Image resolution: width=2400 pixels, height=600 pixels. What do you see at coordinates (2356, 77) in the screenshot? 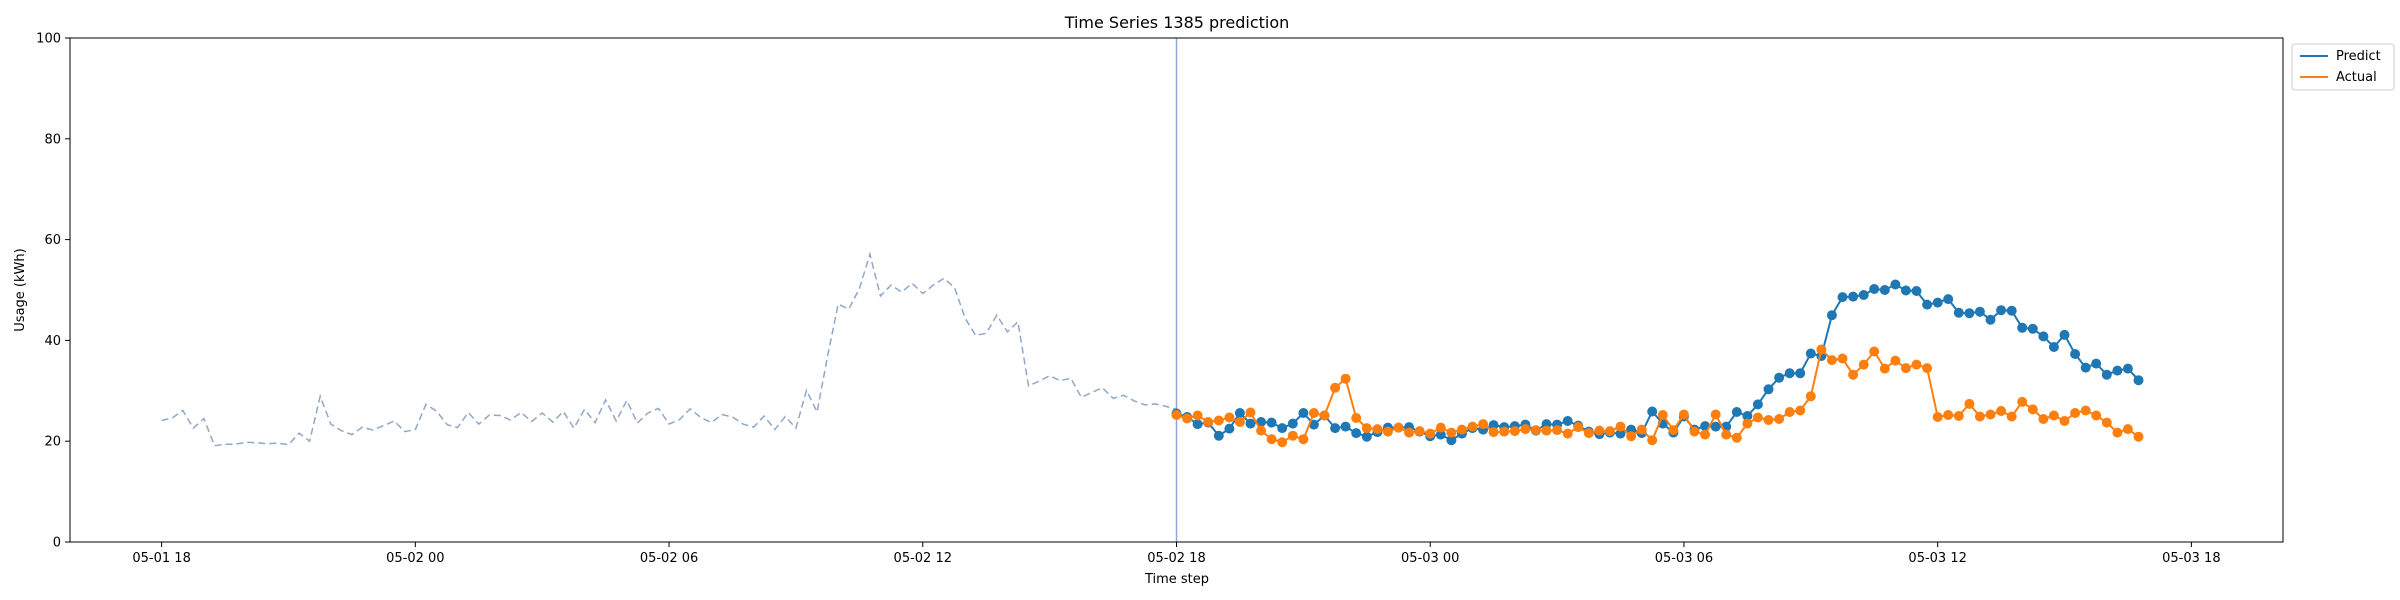
I see `legend-actual-label: Actual` at bounding box center [2356, 77].